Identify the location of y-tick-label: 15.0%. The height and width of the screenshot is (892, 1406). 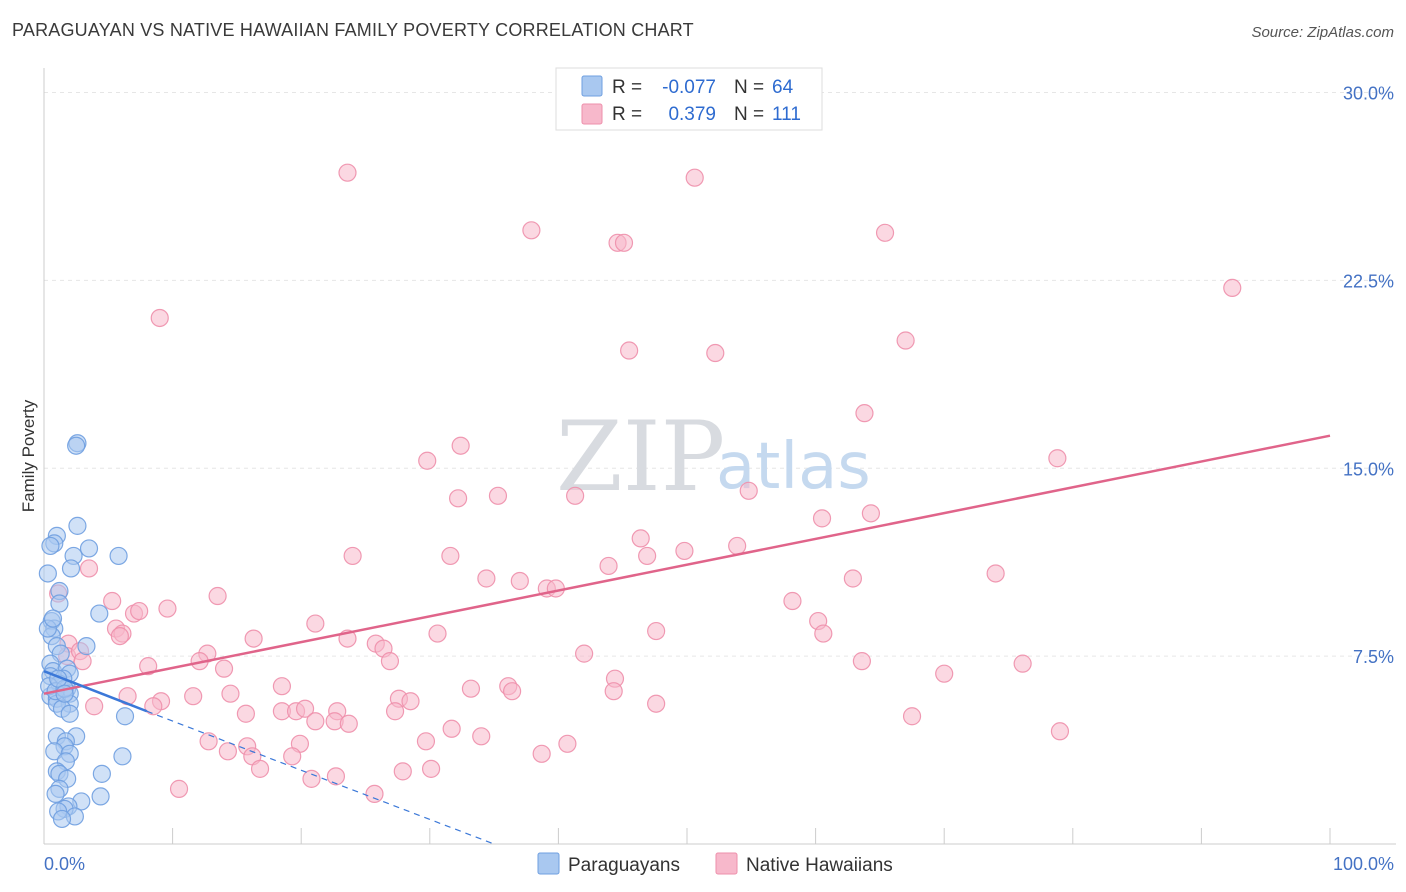
(1368, 469).